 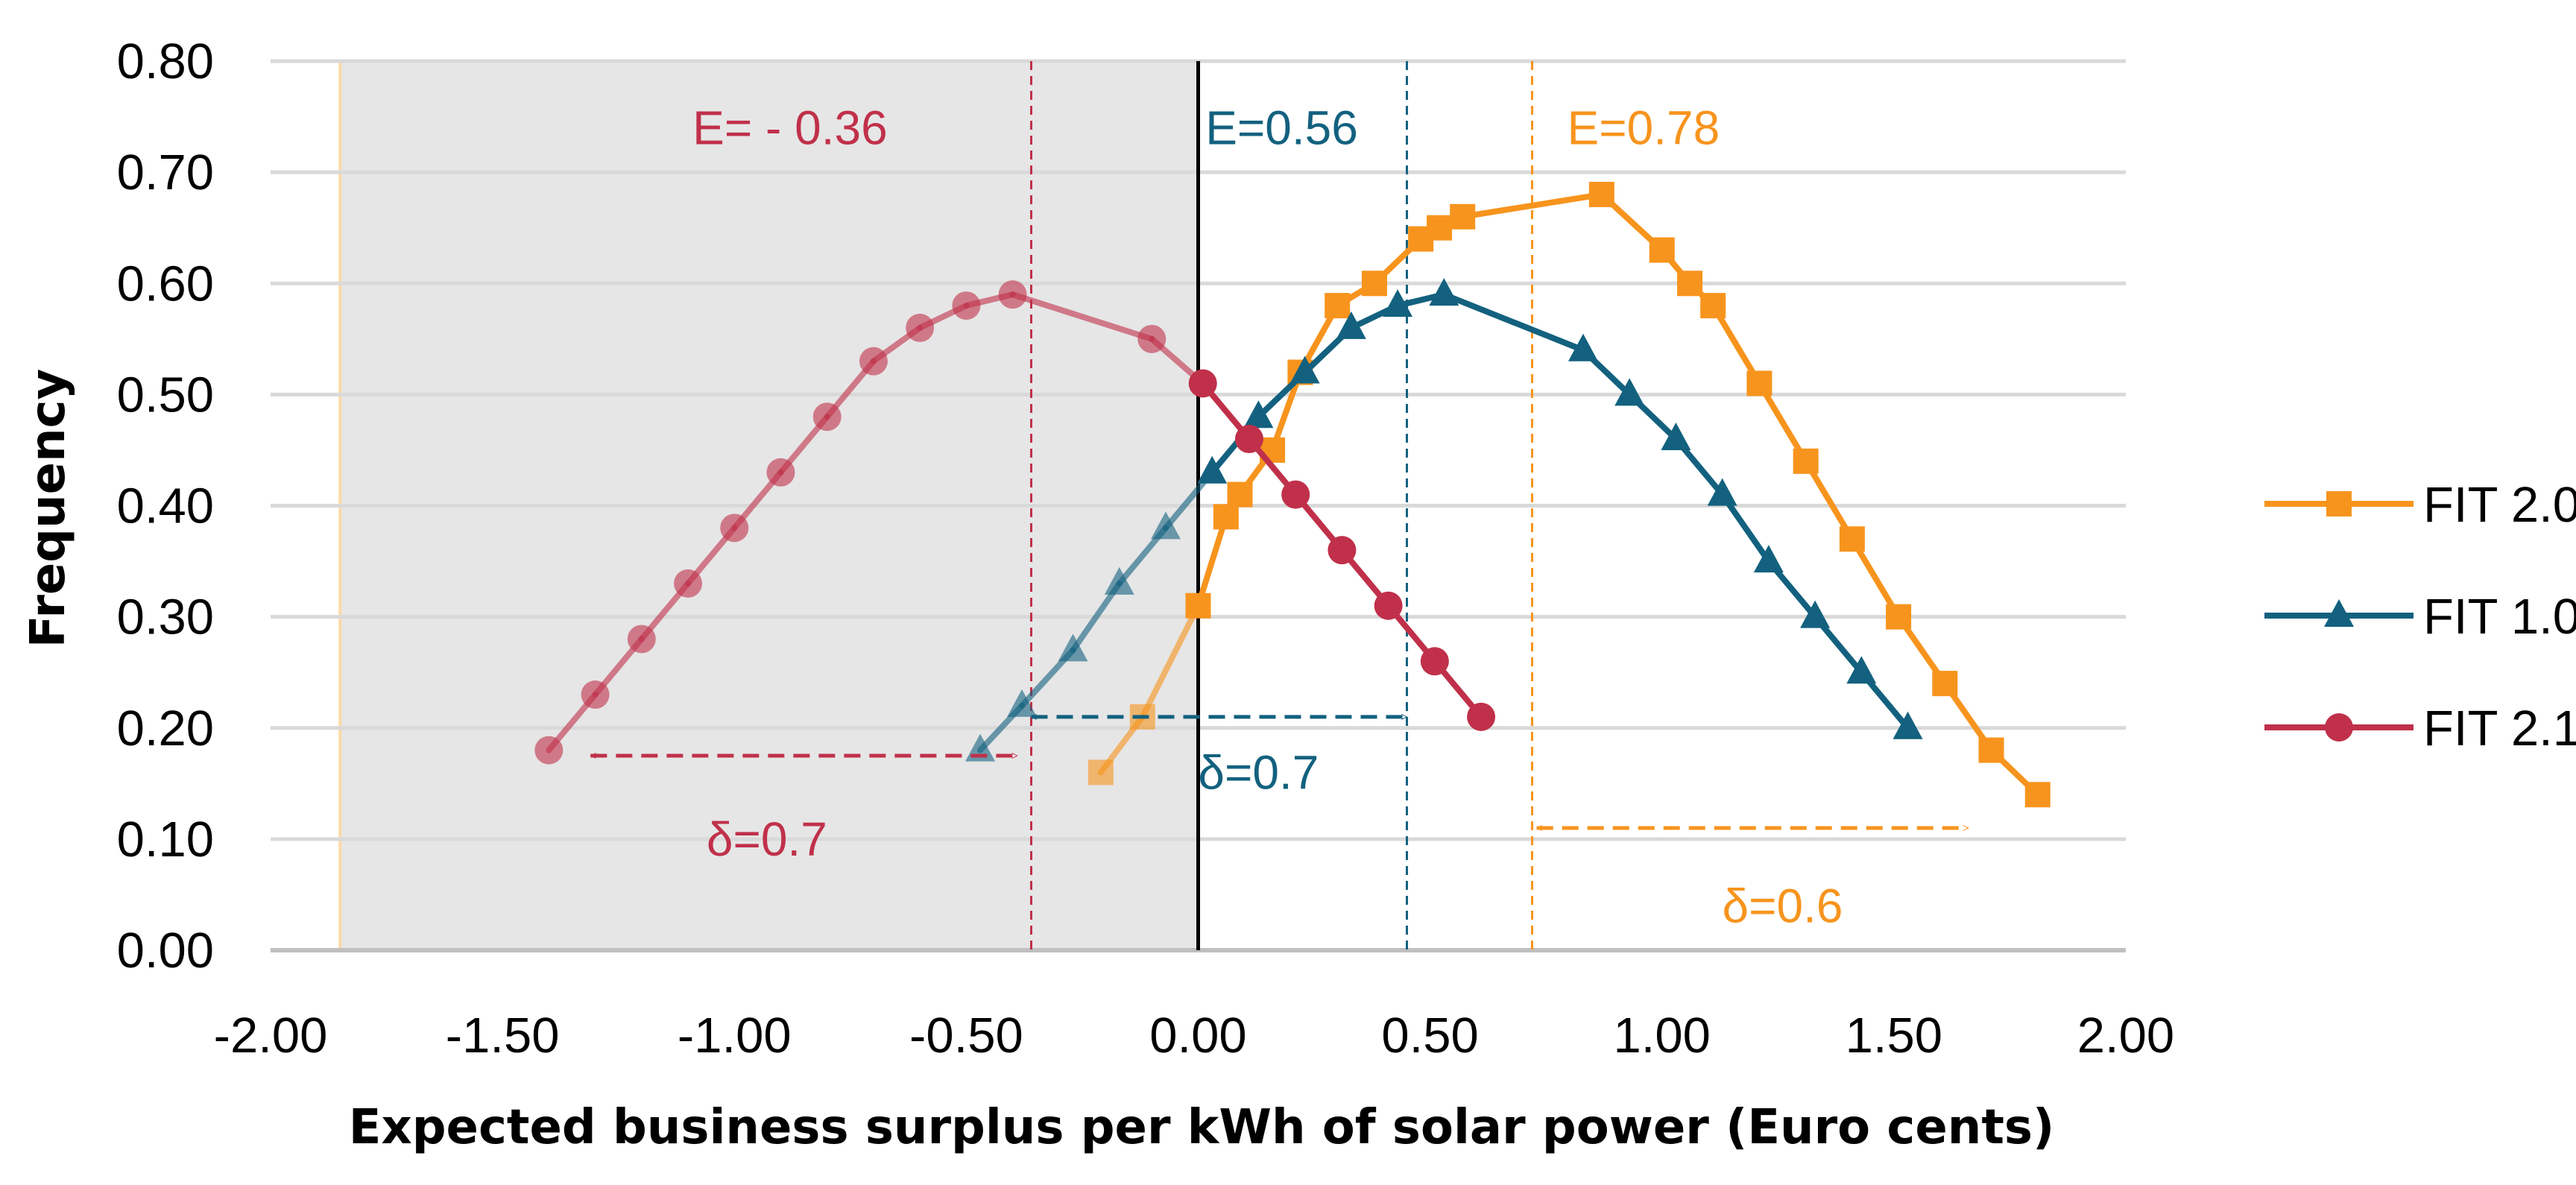 What do you see at coordinates (1644, 127) in the screenshot?
I see `annotation-label: E=0.78` at bounding box center [1644, 127].